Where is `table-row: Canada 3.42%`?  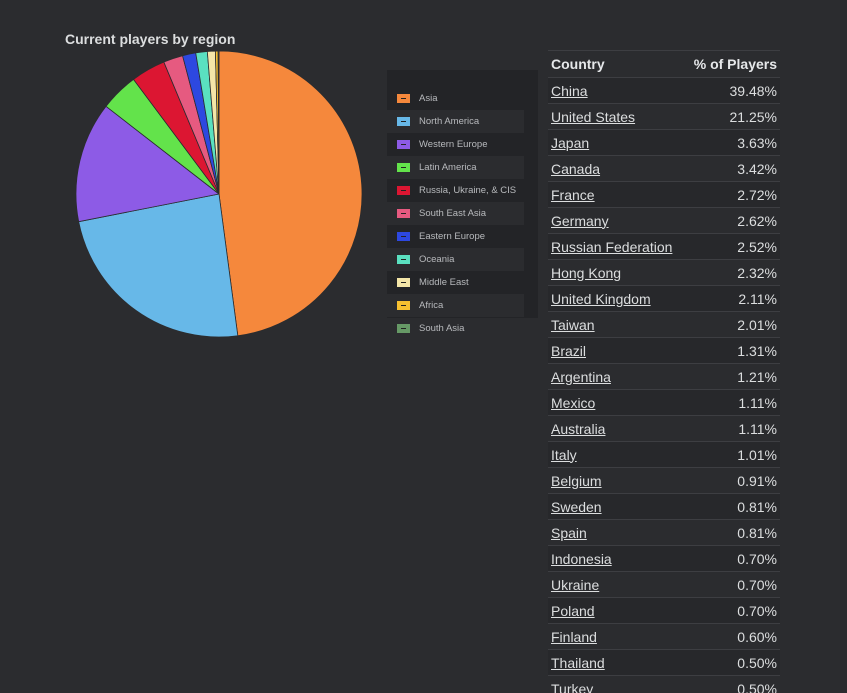
table-row: Canada 3.42% is located at coordinates (664, 168).